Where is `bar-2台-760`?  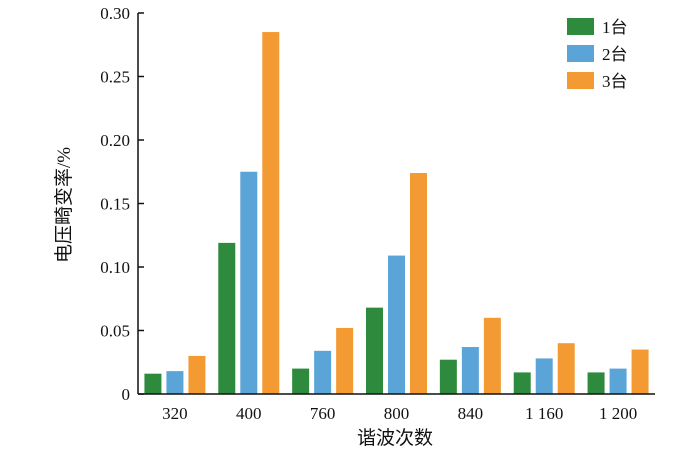 bar-2台-760 is located at coordinates (323, 372).